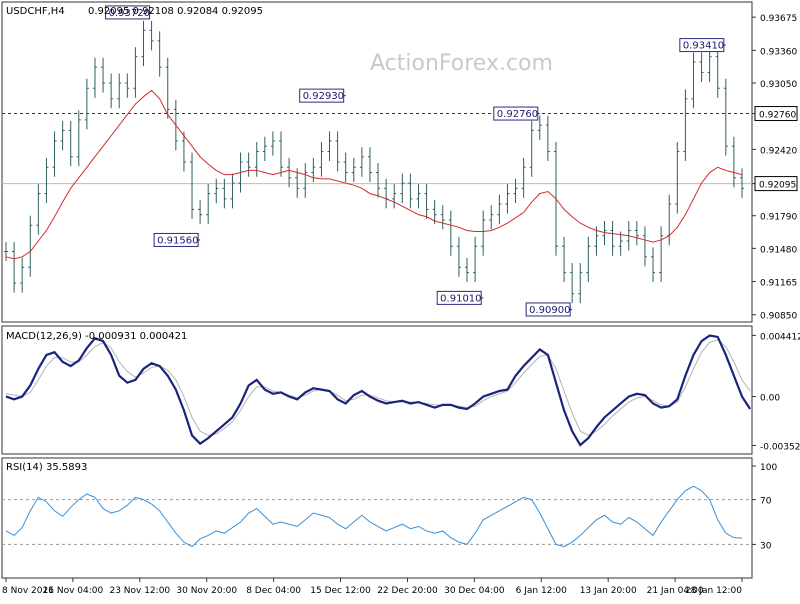 This screenshot has height=604, width=800. I want to click on rsi-series, so click(374, 516).